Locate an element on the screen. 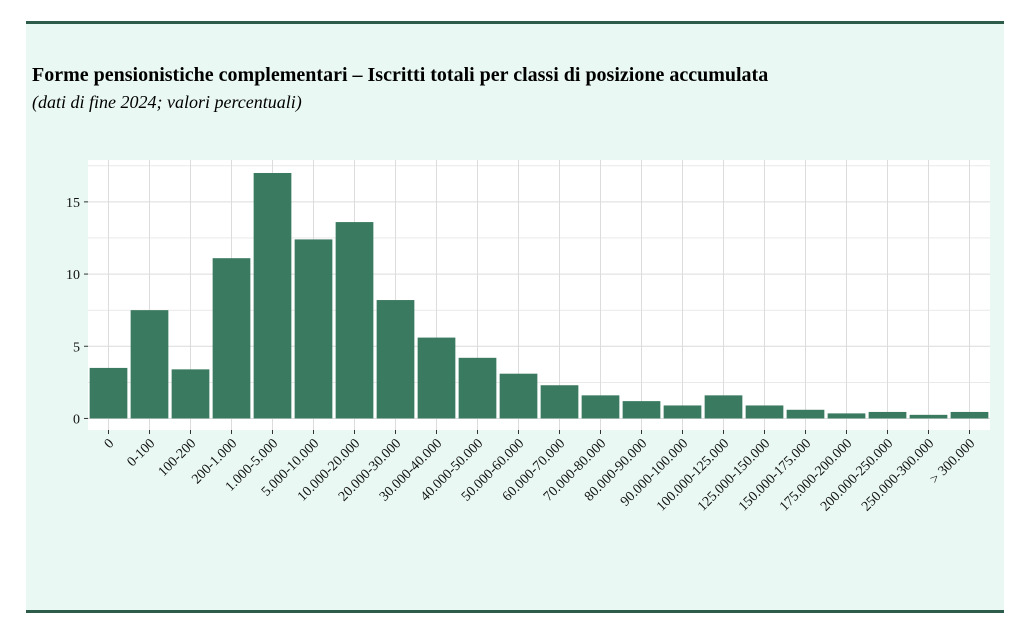 The height and width of the screenshot is (632, 1024). x-tick-label: 0 is located at coordinates (110, 444).